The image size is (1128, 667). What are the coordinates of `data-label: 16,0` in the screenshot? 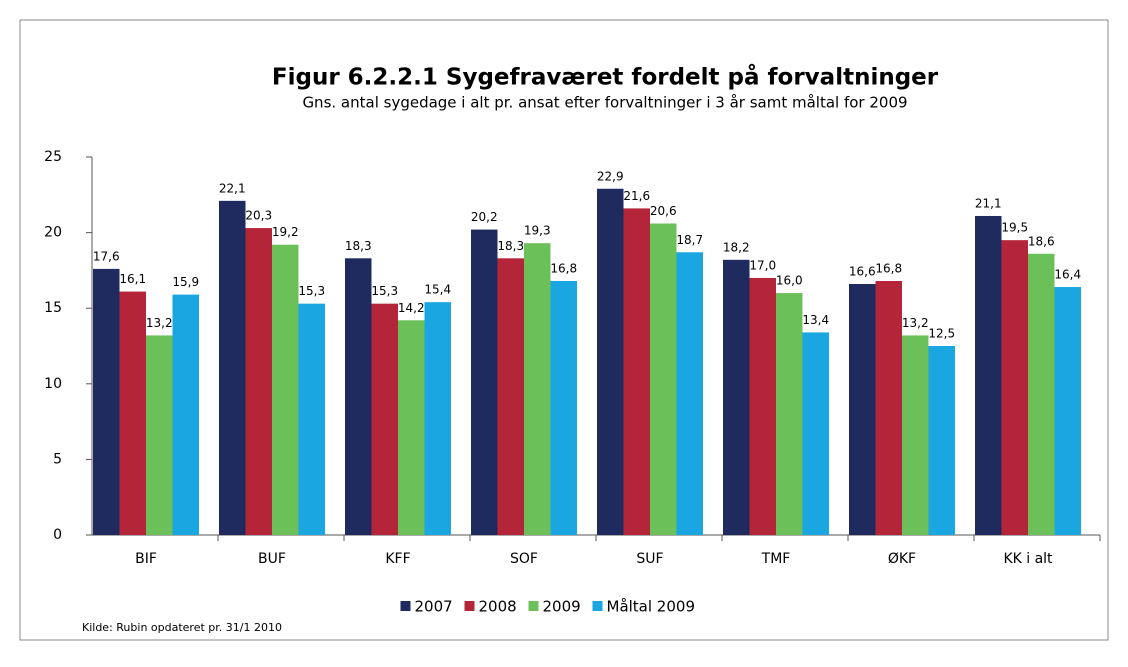 It's located at (789, 281).